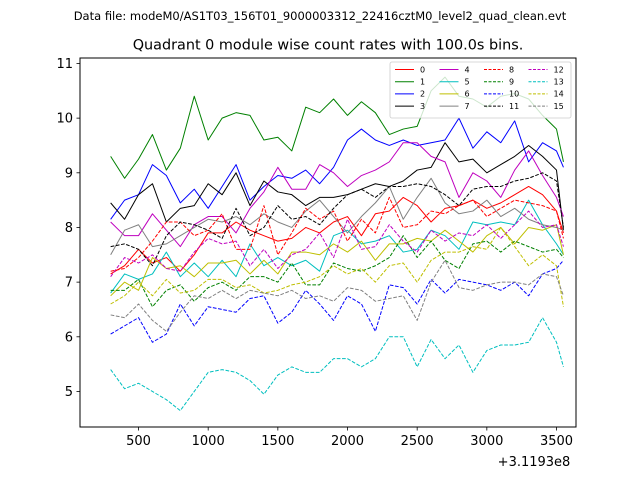 This screenshot has width=640, height=480. Describe the element at coordinates (467, 94) in the screenshot. I see `legend-label-6: 6` at that location.